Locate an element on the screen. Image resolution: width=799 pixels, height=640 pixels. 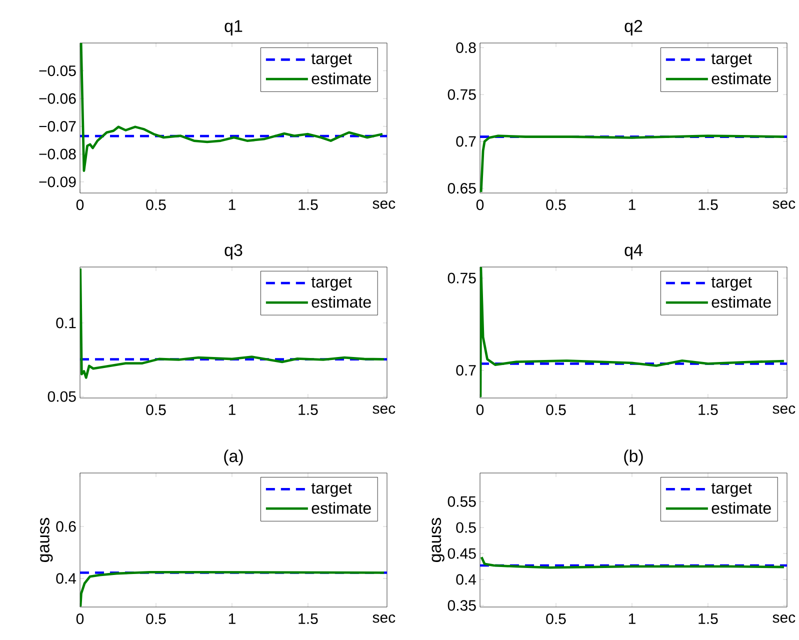
chart-title: q1 is located at coordinates (233, 28).